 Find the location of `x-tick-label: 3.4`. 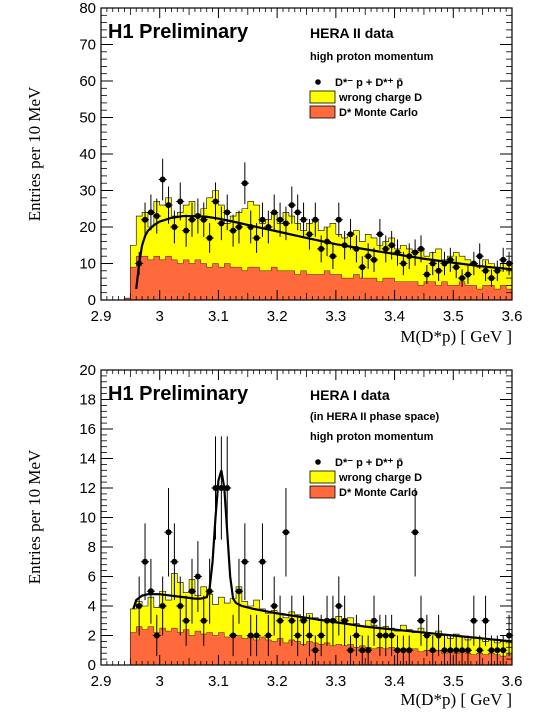

x-tick-label: 3.4 is located at coordinates (394, 681).